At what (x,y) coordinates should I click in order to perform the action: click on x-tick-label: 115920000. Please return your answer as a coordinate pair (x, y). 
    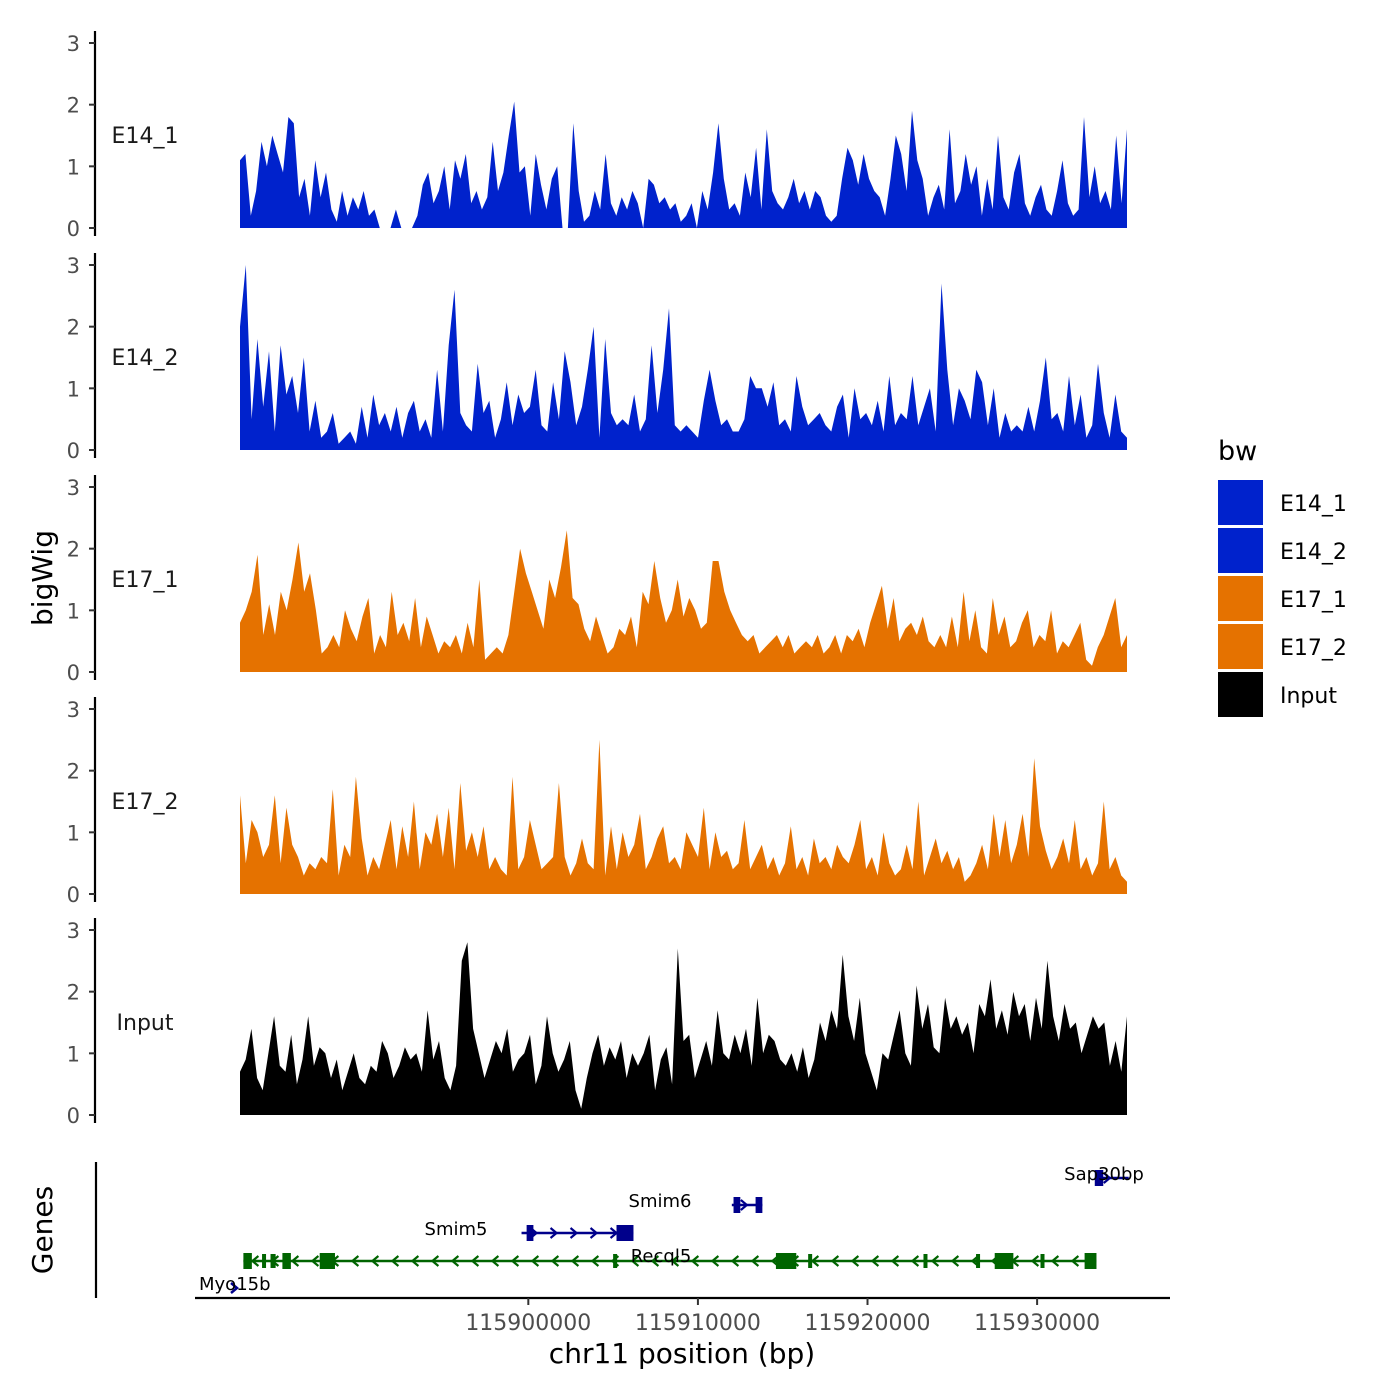
    Looking at the image, I should click on (868, 1323).